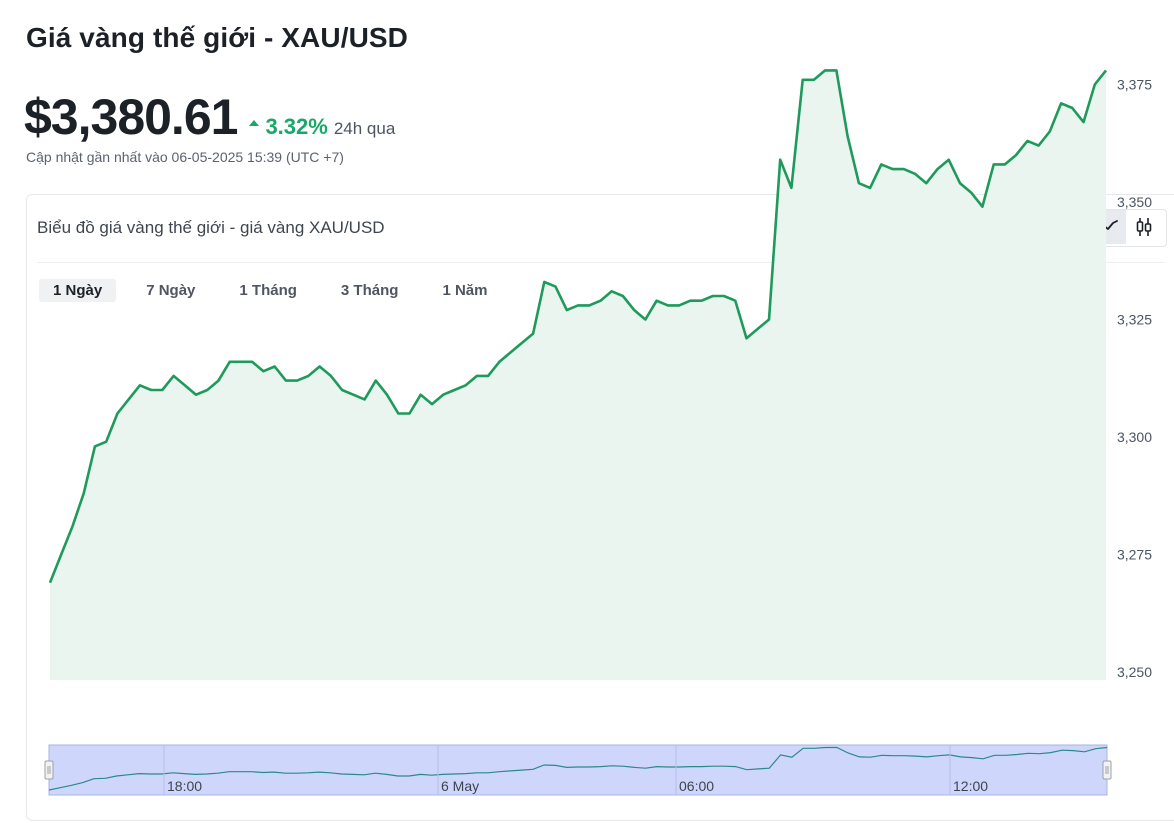 This screenshot has height=823, width=1174. I want to click on y-tick-label: 3,350, so click(1134, 202).